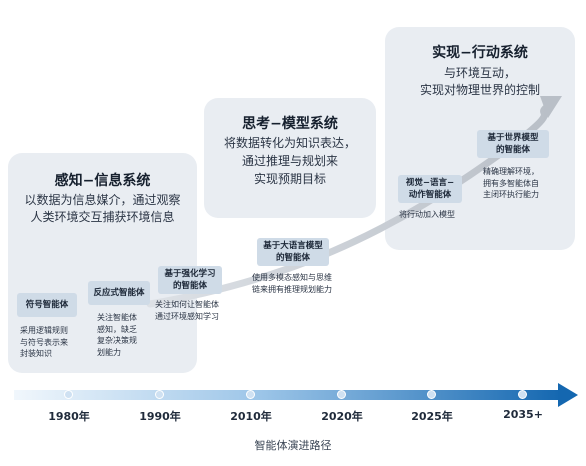 The image size is (586, 466). What do you see at coordinates (289, 143) in the screenshot?
I see `thinking-system-desc-line: 将数据转化为知识表达，` at bounding box center [289, 143].